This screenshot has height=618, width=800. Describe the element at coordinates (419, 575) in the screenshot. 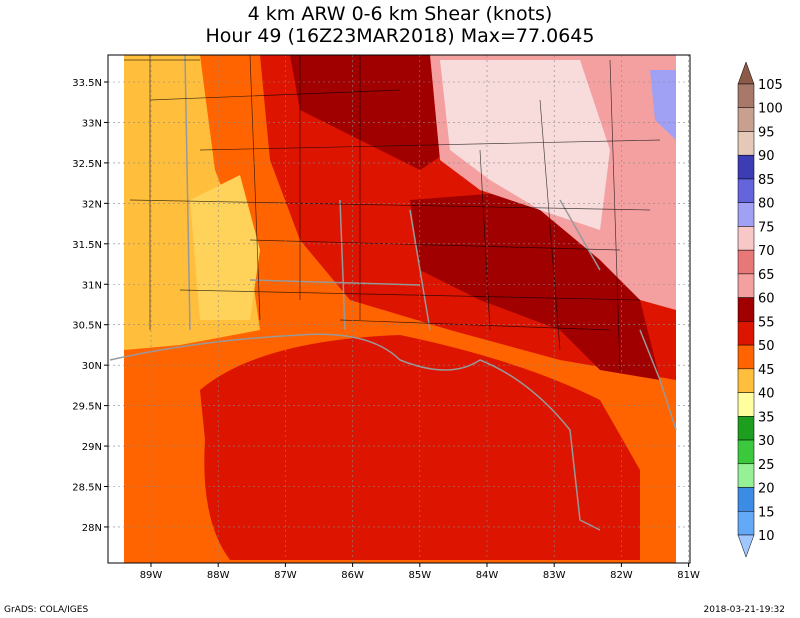

I see `lon-label: 85W` at that location.